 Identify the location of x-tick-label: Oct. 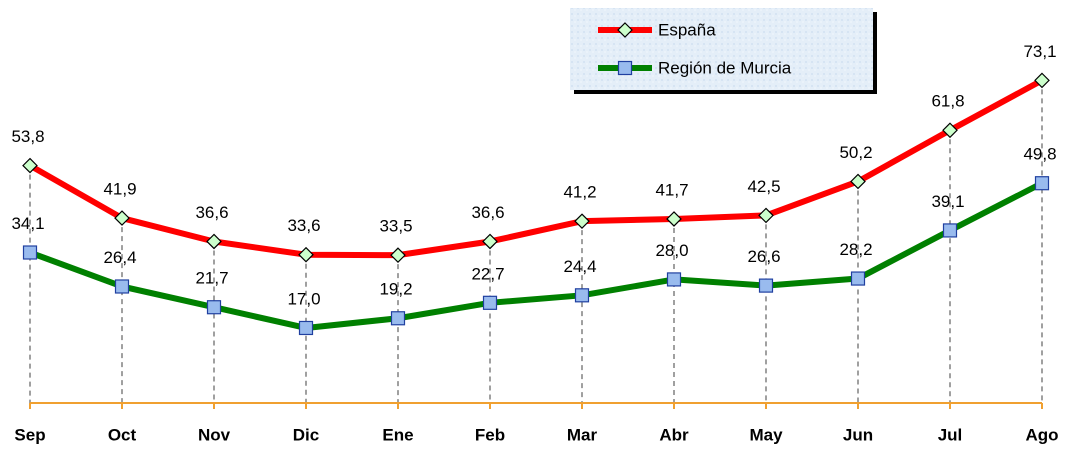
(122, 434).